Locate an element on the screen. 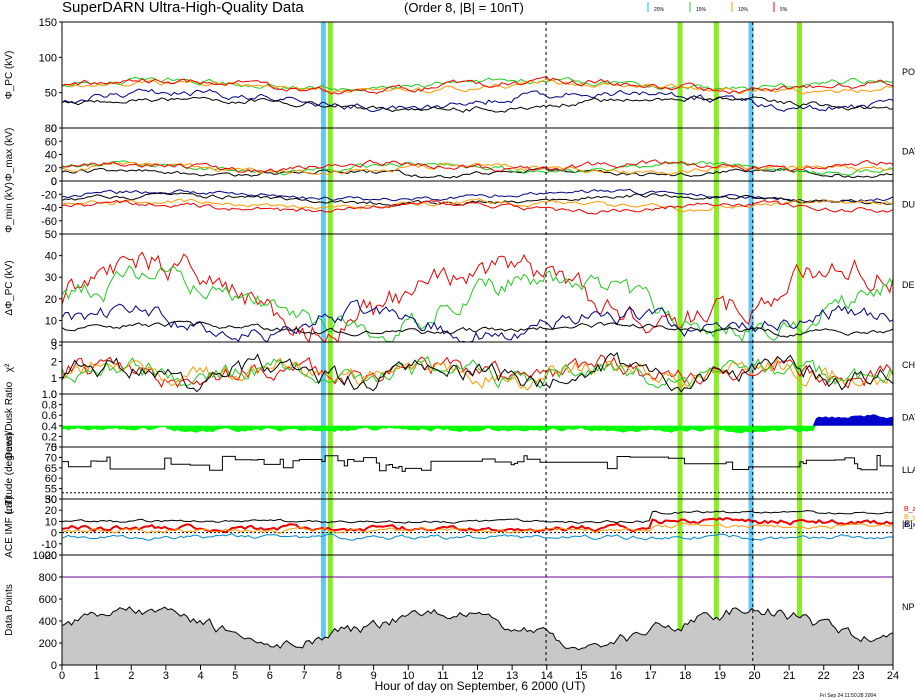  y-tick-label: 1.0 is located at coordinates (49, 395).